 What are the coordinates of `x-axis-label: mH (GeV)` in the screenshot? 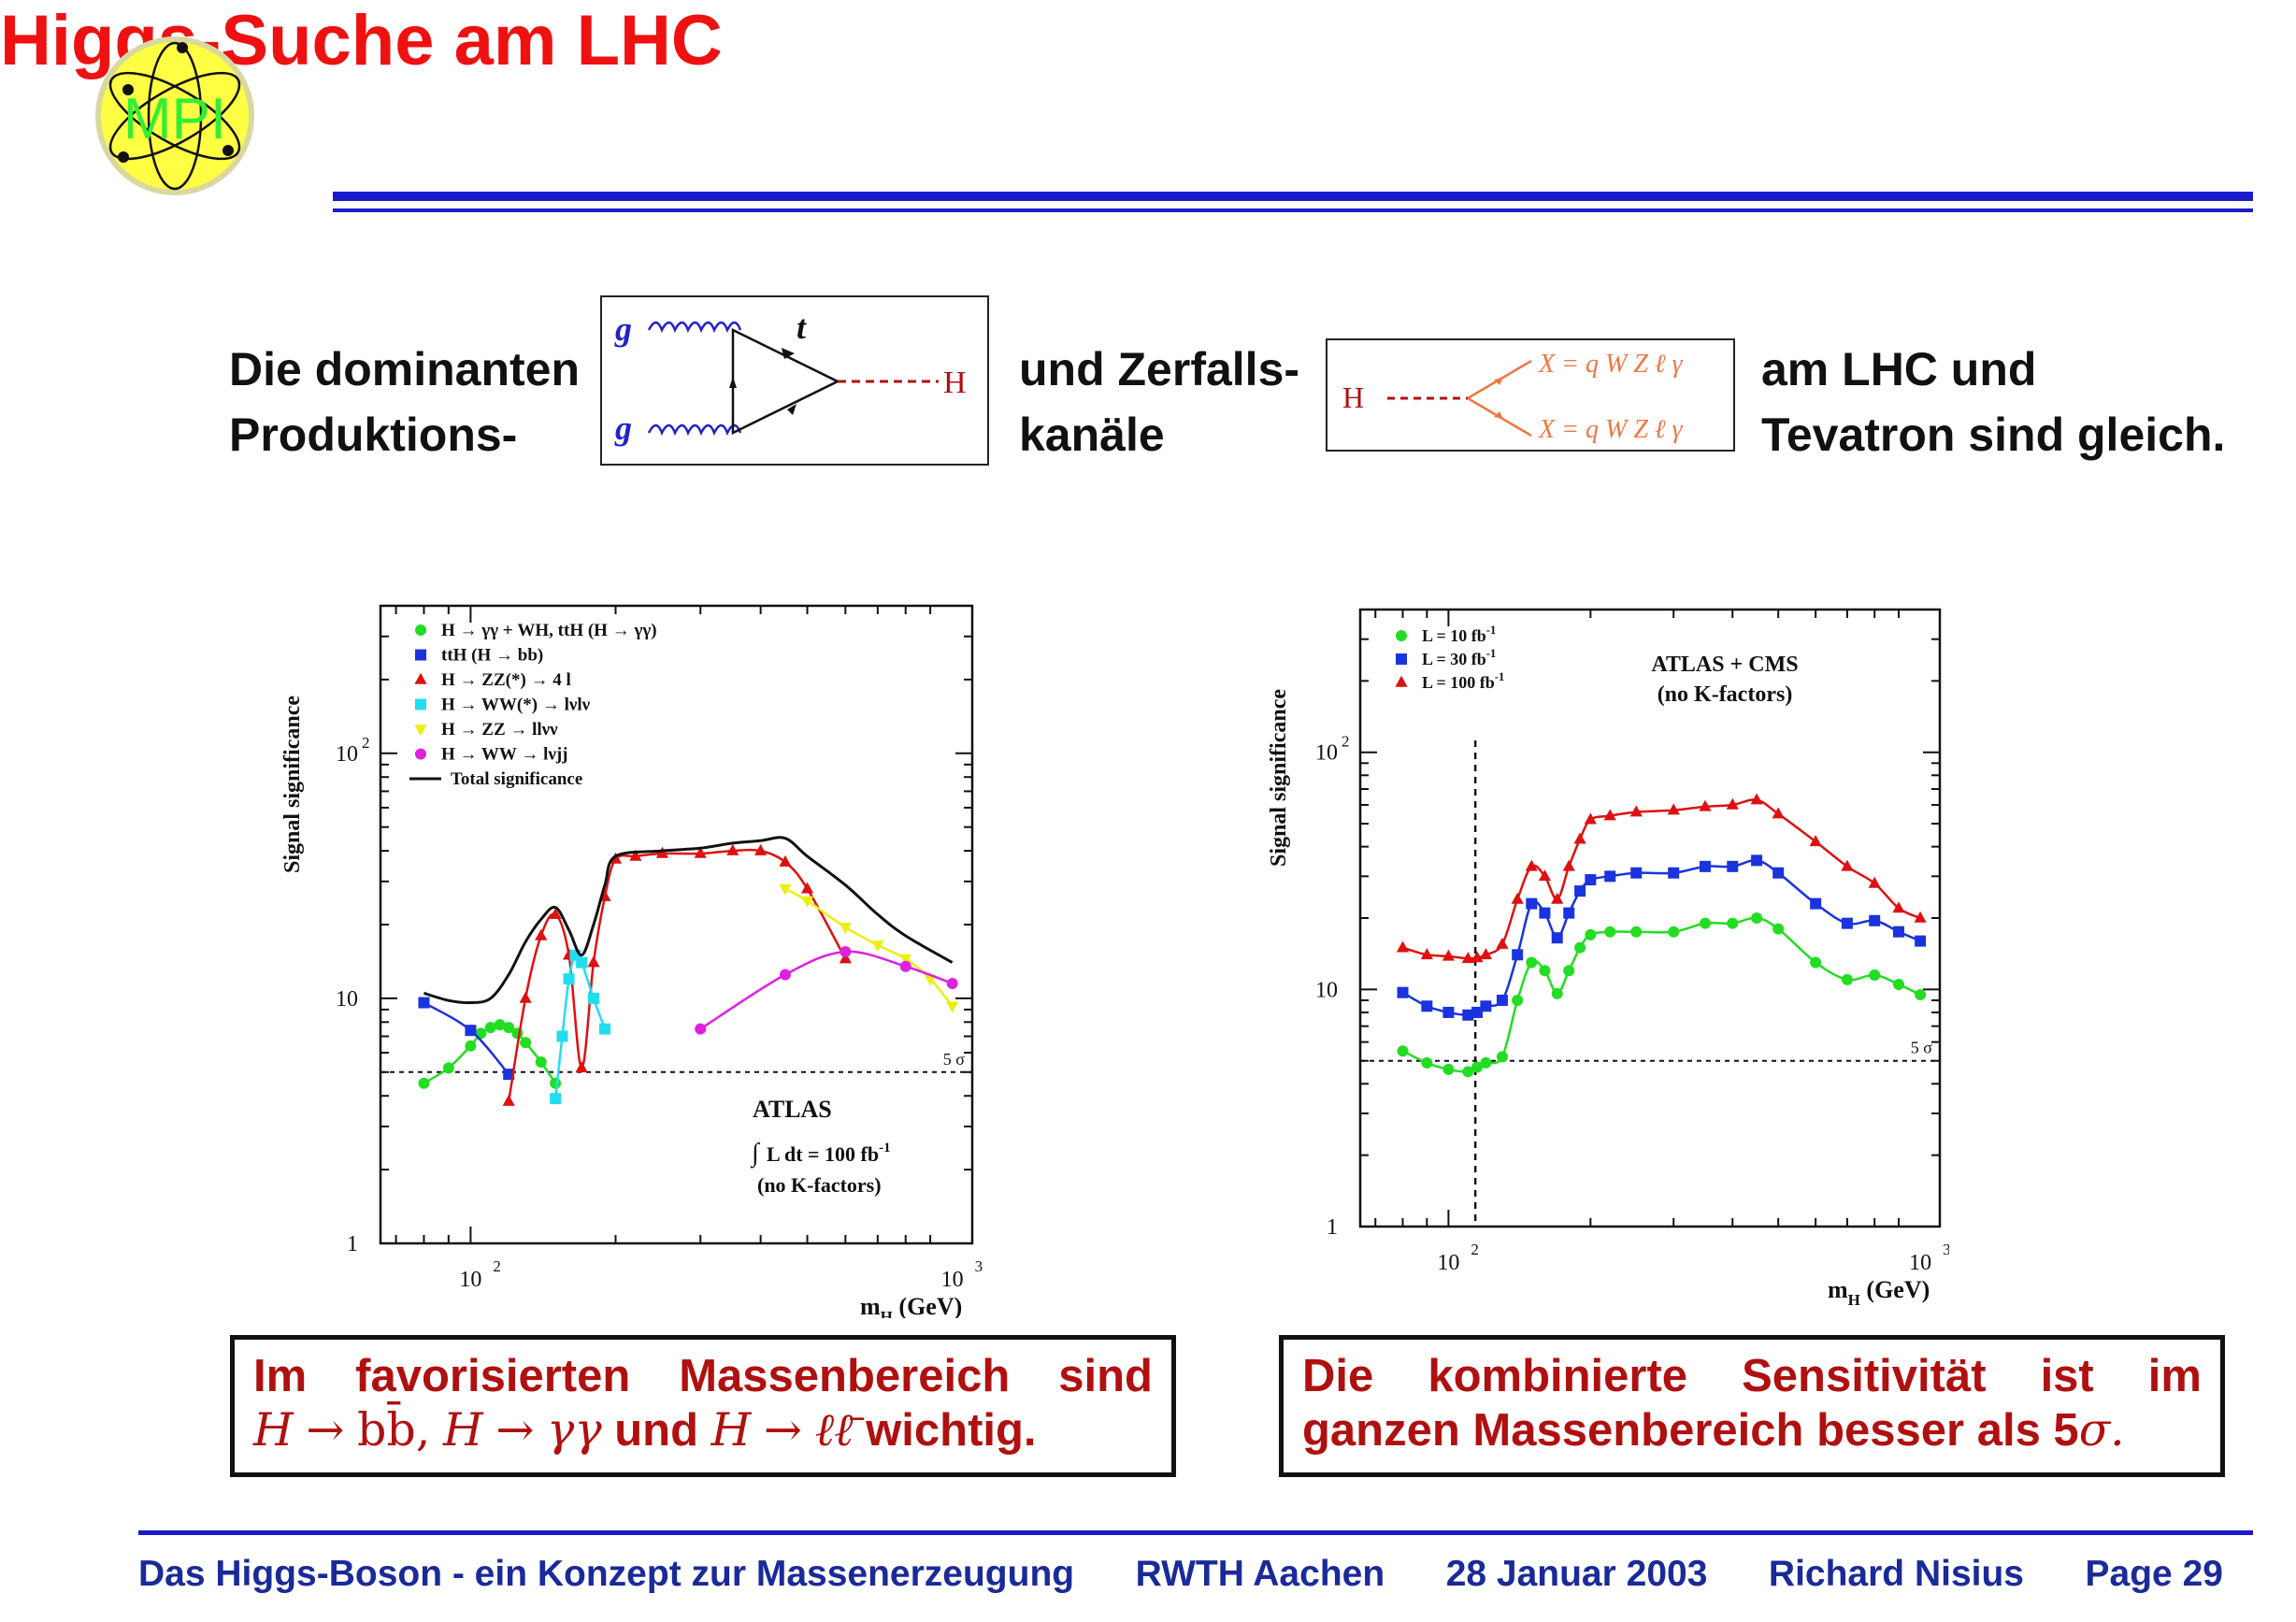 It's located at (1879, 1292).